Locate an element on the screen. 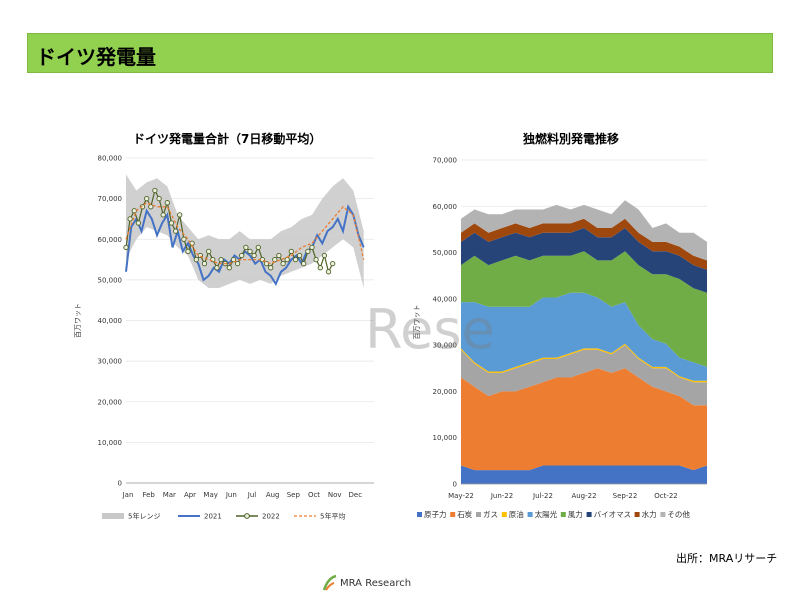  area-風力 is located at coordinates (584, 309).